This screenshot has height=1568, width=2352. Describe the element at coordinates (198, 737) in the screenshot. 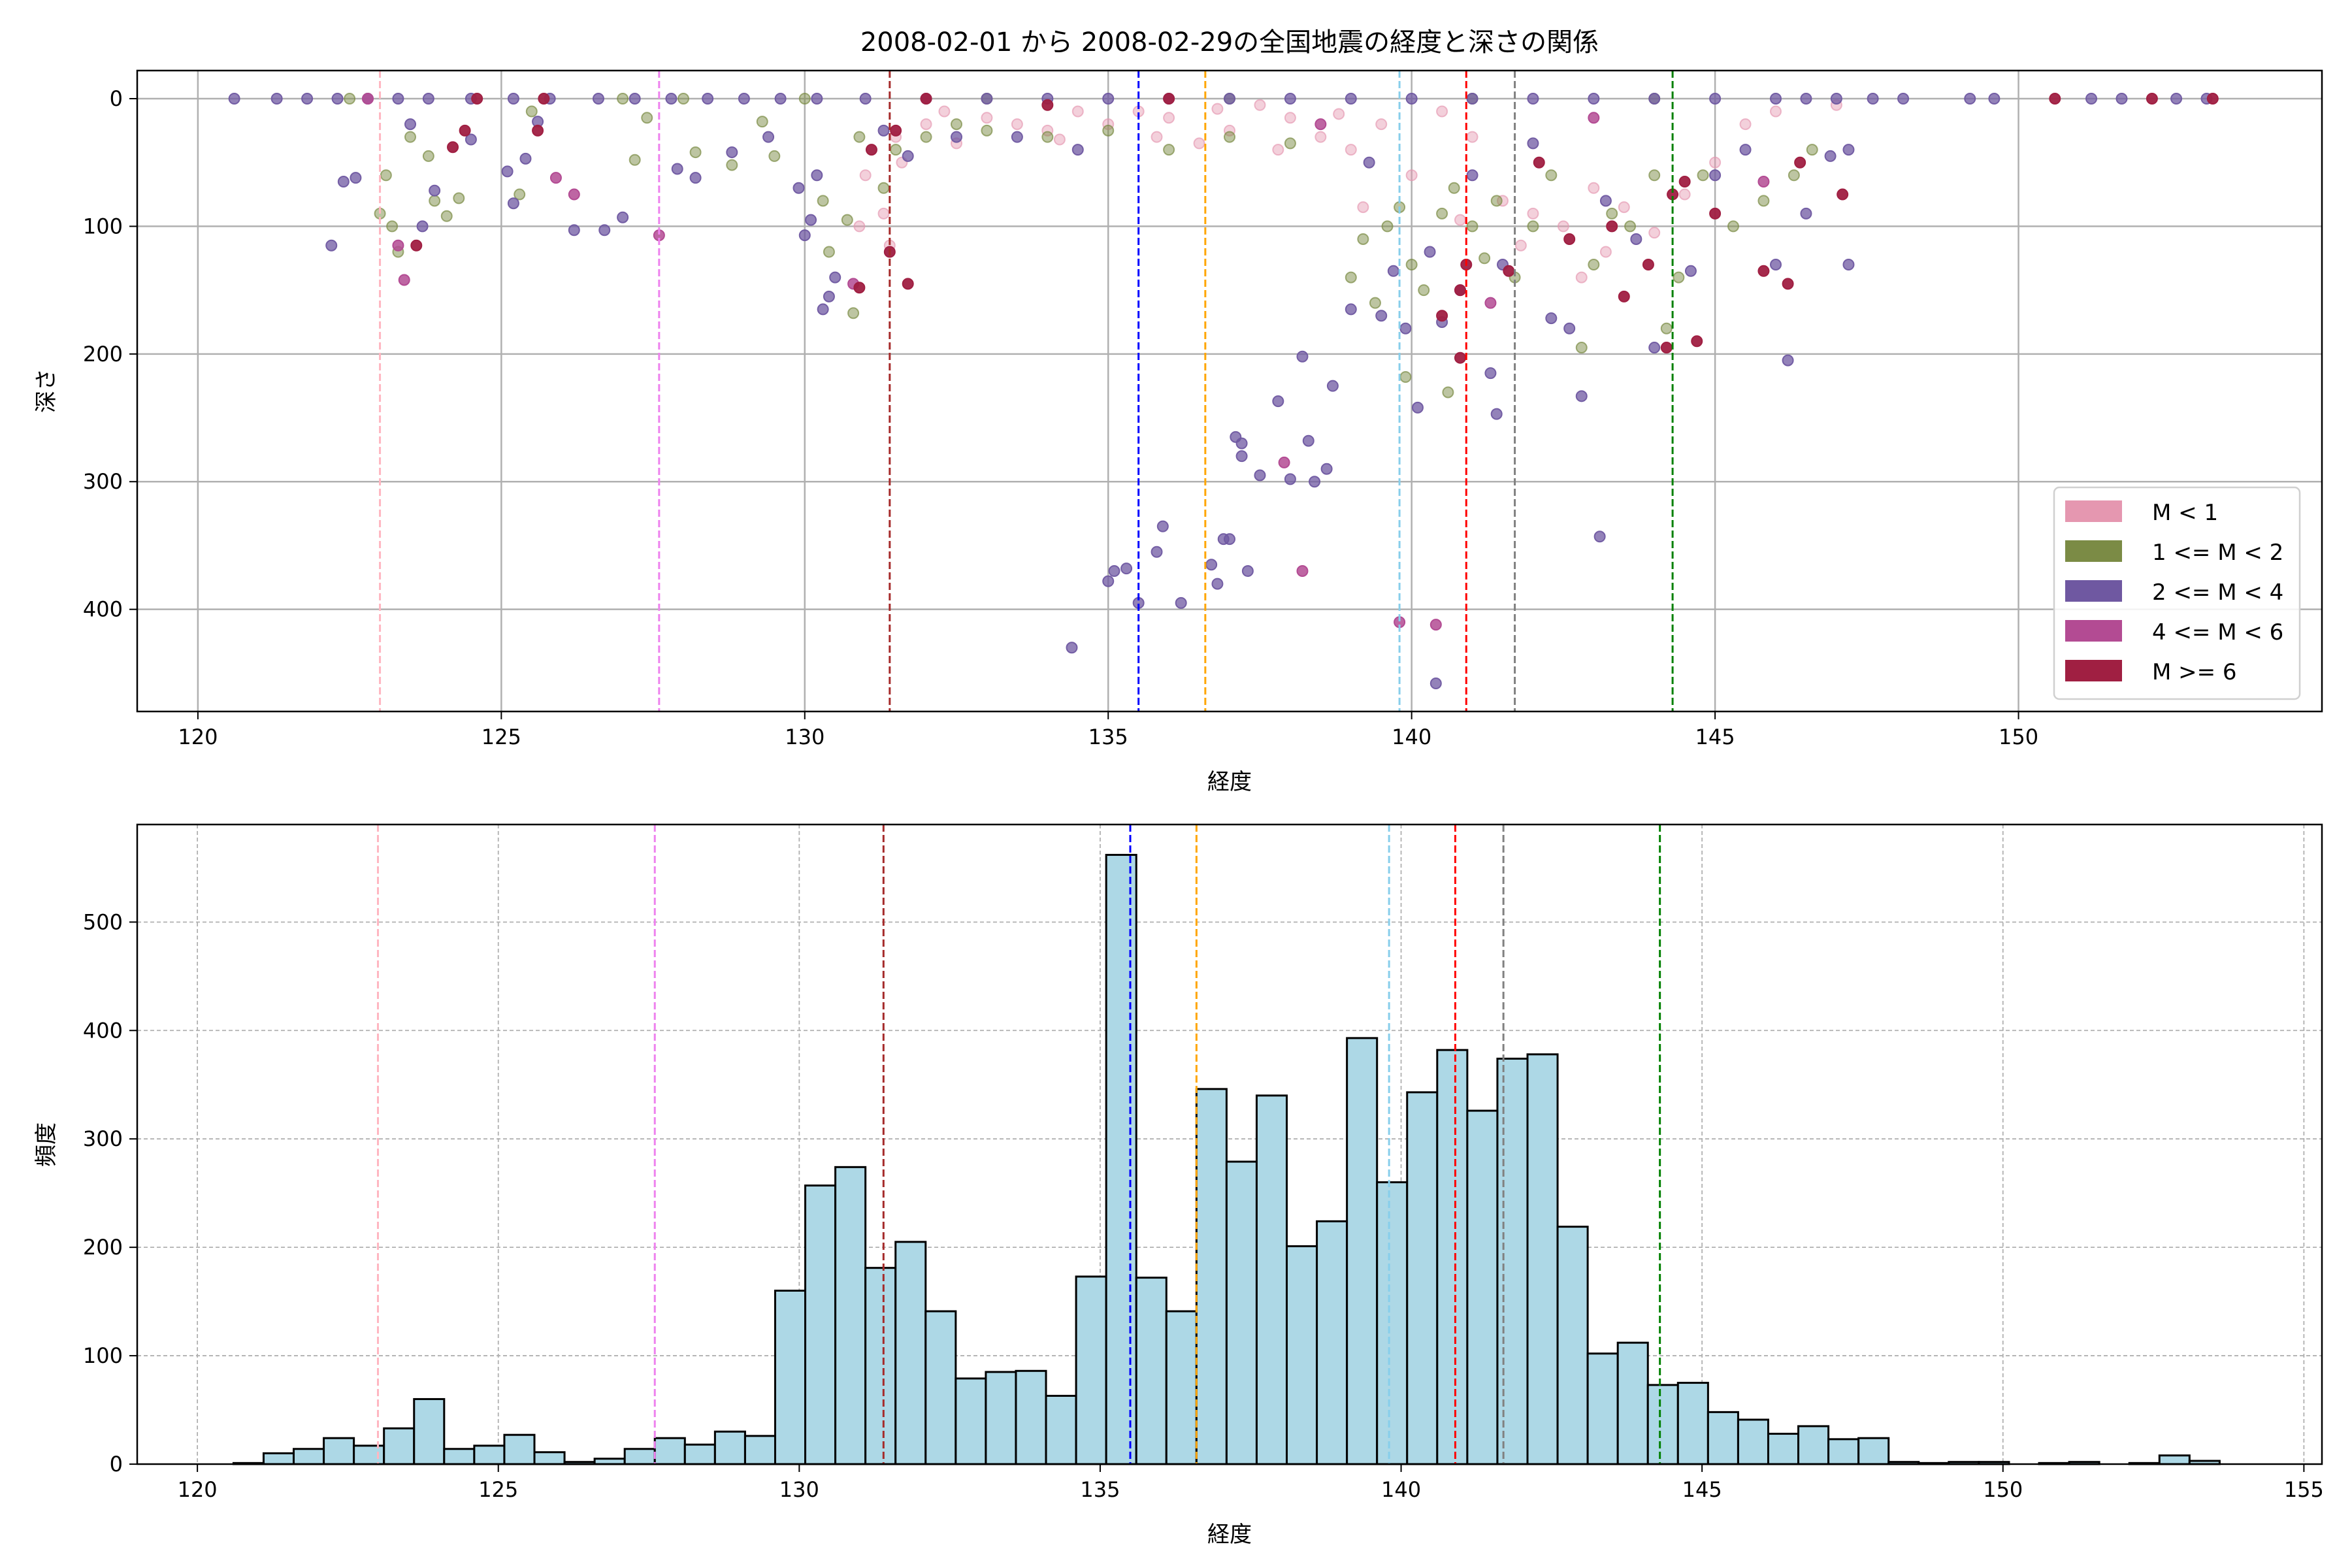

I see `x-tick-label: 120` at that location.